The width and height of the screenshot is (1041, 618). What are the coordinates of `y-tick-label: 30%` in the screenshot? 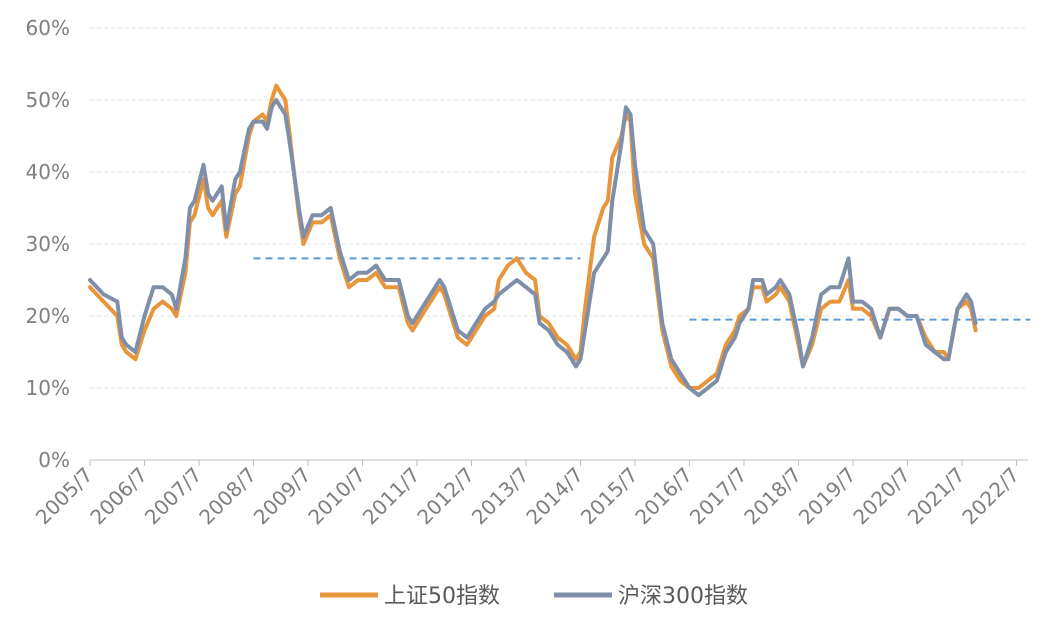 It's located at (48, 244).